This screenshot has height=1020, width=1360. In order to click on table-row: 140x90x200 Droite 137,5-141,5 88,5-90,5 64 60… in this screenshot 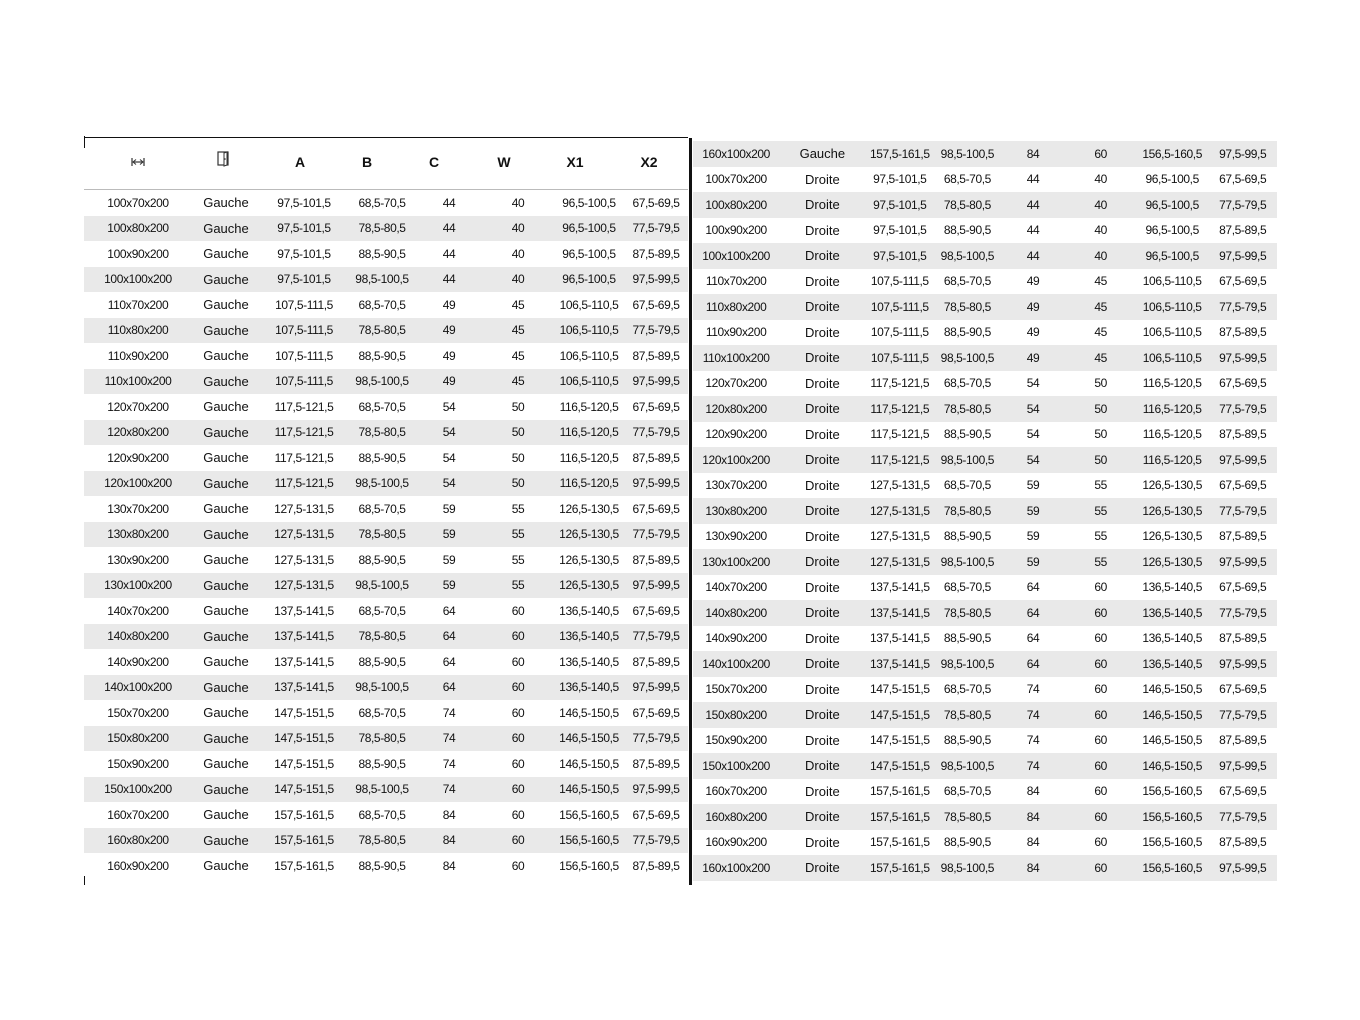, I will do `click(985, 639)`.